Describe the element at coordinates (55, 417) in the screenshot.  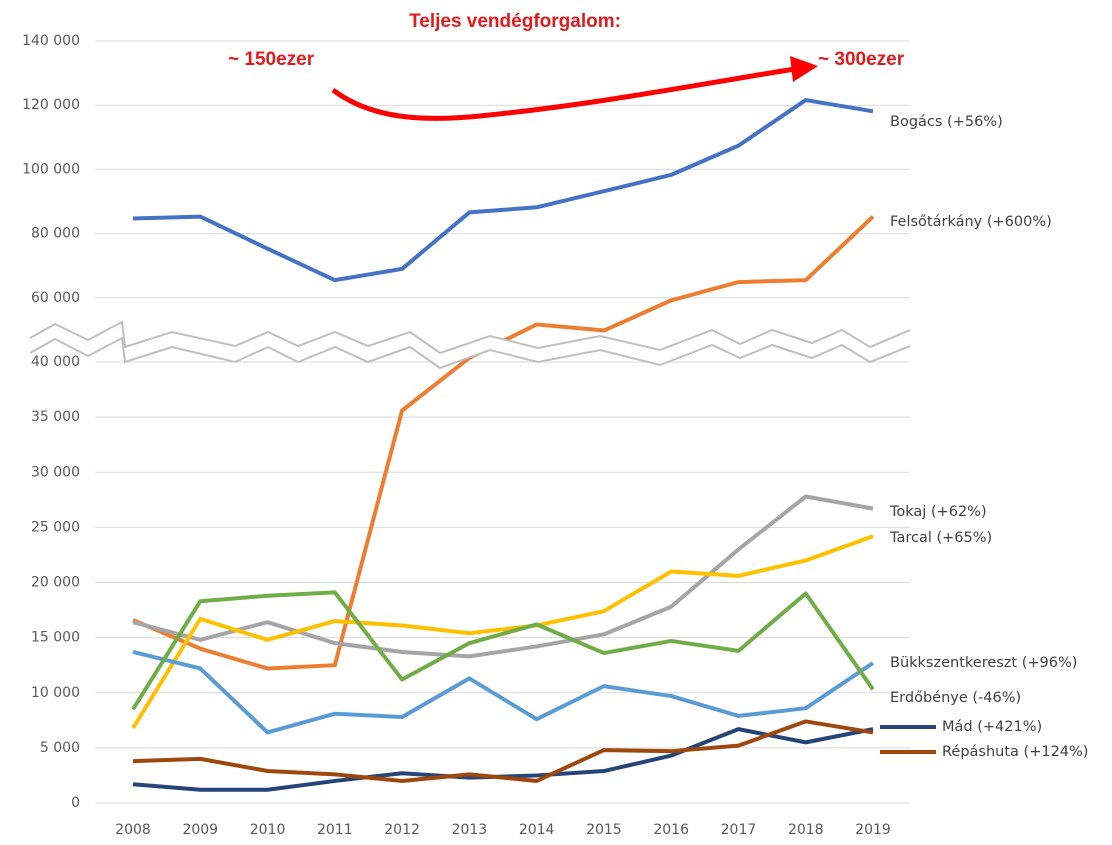
I see `y-tick-label: 35 000` at that location.